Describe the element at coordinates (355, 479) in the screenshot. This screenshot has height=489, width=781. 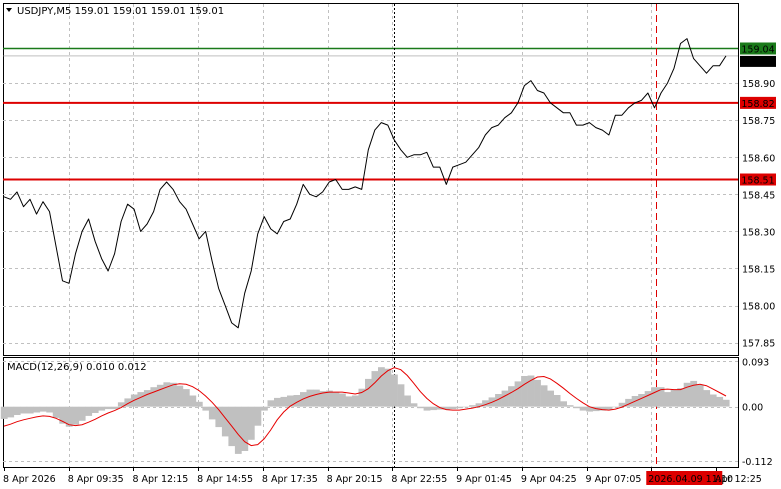
I see `time-label: 8 Apr 20:15` at that location.